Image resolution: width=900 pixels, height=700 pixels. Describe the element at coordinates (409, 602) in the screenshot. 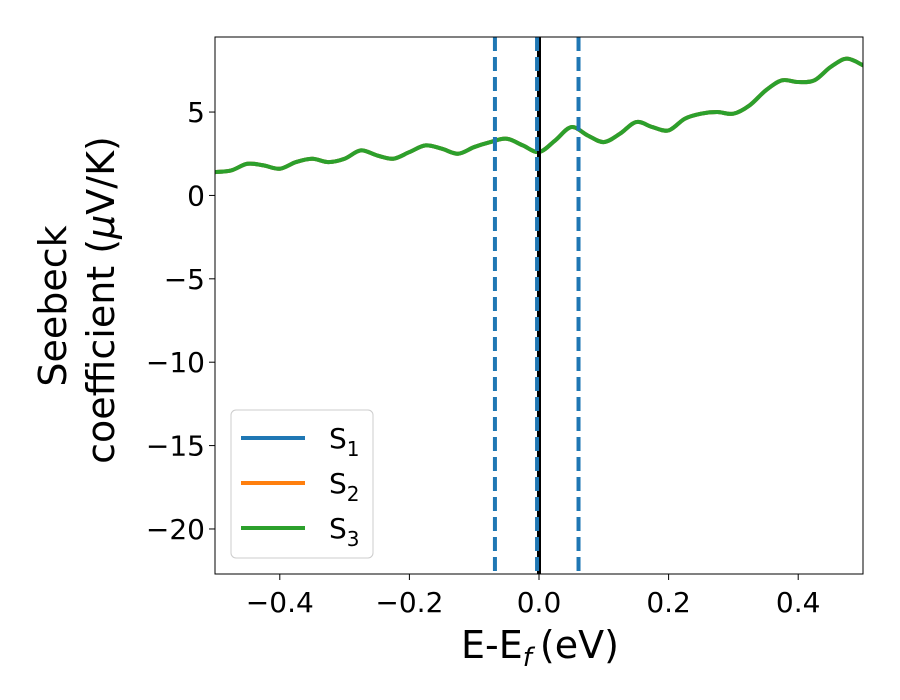

I see `x-tick-label: −0.2` at that location.